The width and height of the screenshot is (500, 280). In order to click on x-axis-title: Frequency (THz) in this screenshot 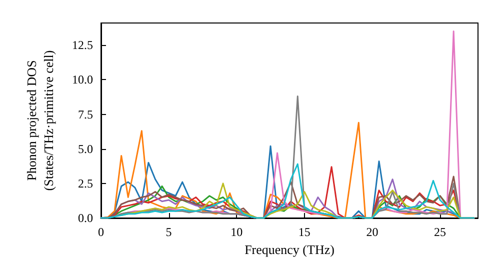, I will do `click(289, 249)`.